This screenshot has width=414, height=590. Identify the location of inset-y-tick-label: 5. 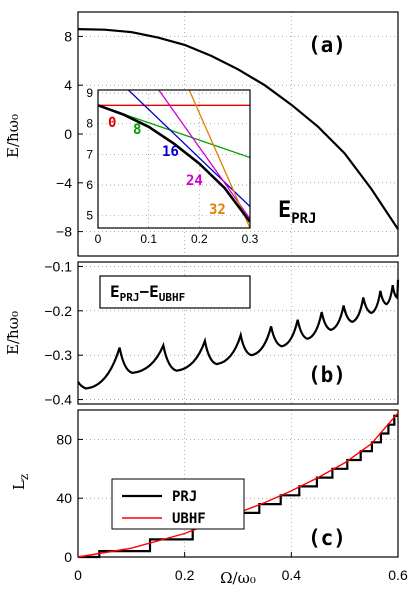
(89, 216).